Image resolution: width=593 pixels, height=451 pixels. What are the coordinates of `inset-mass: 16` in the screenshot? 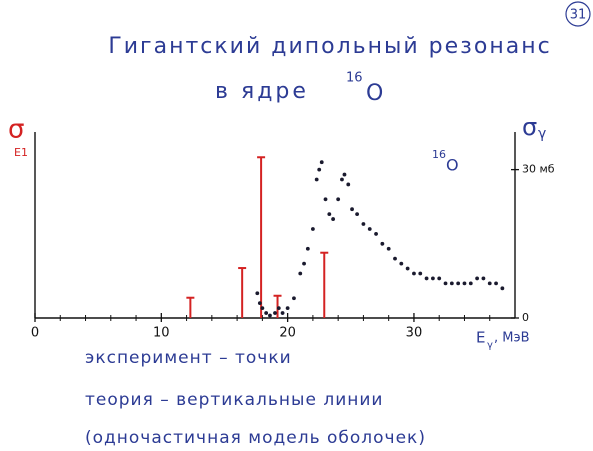 It's located at (439, 154).